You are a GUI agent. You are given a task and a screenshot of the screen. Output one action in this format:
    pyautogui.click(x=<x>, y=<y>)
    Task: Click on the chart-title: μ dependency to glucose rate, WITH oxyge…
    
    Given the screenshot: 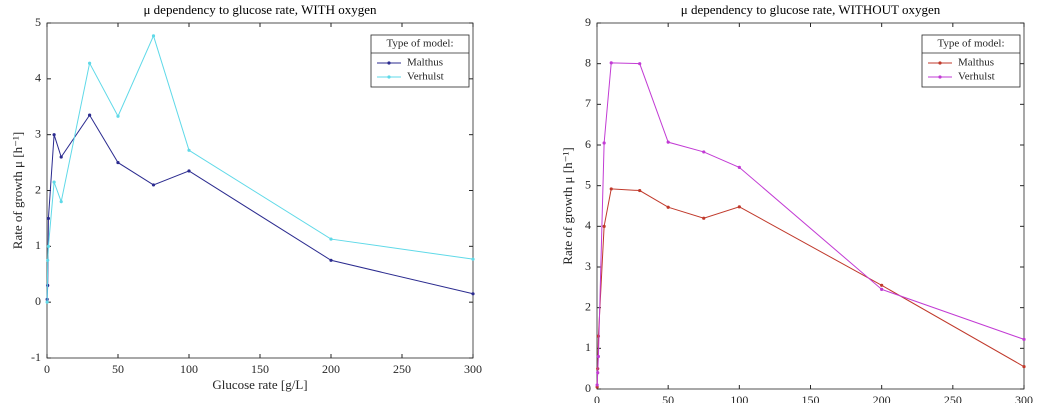 What is the action you would take?
    pyautogui.click(x=260, y=9)
    